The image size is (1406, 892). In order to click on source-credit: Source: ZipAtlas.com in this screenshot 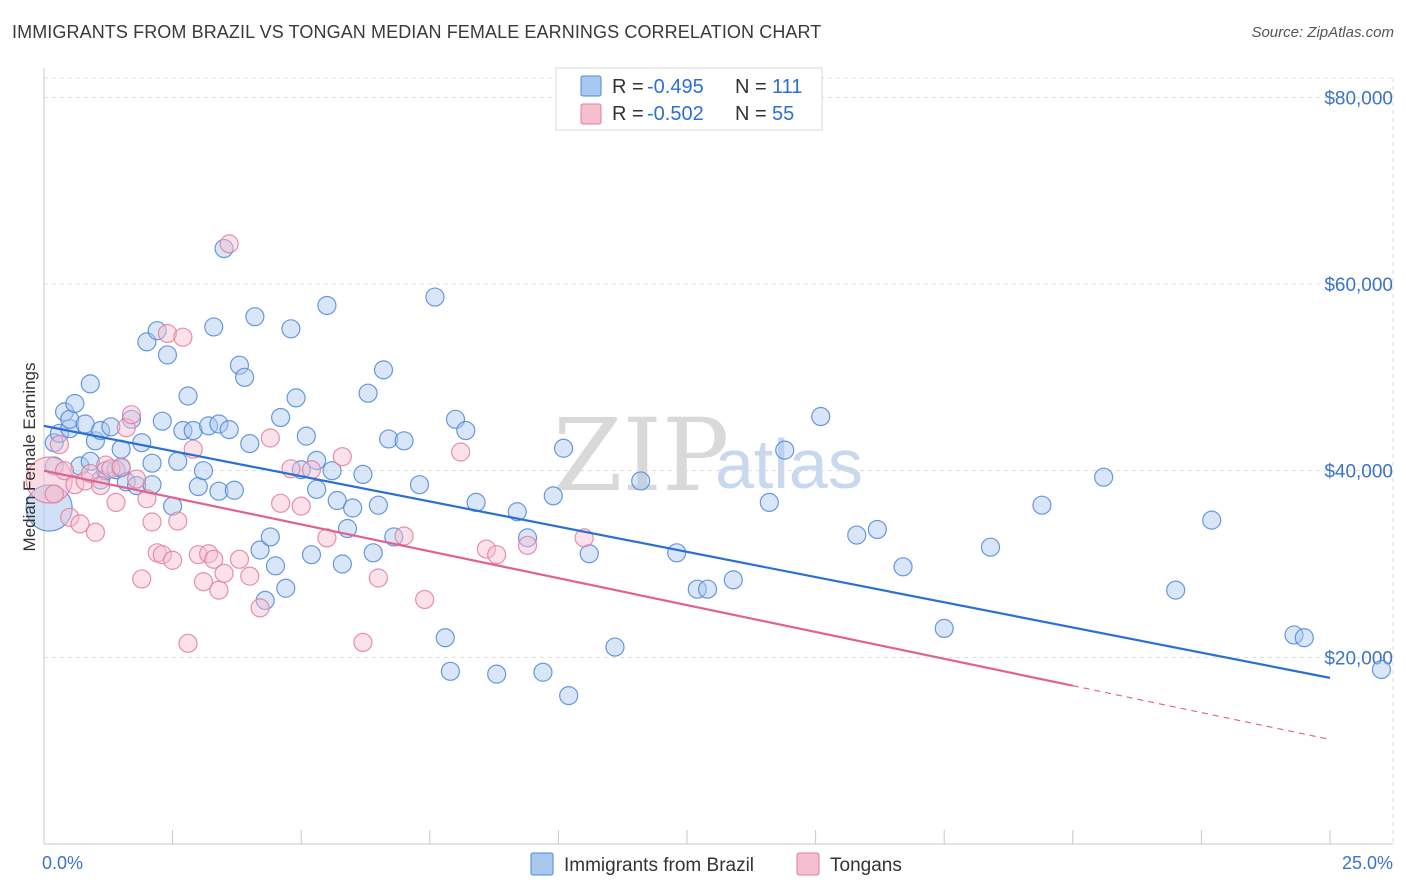, I will do `click(1322, 32)`.